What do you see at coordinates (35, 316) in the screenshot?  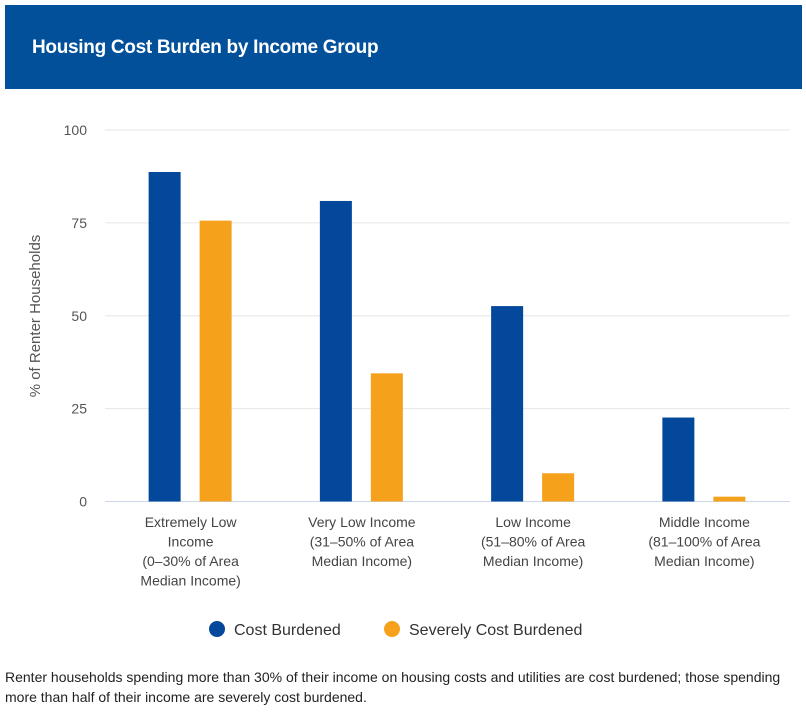 I see `y-axis-label: % of Renter Households` at bounding box center [35, 316].